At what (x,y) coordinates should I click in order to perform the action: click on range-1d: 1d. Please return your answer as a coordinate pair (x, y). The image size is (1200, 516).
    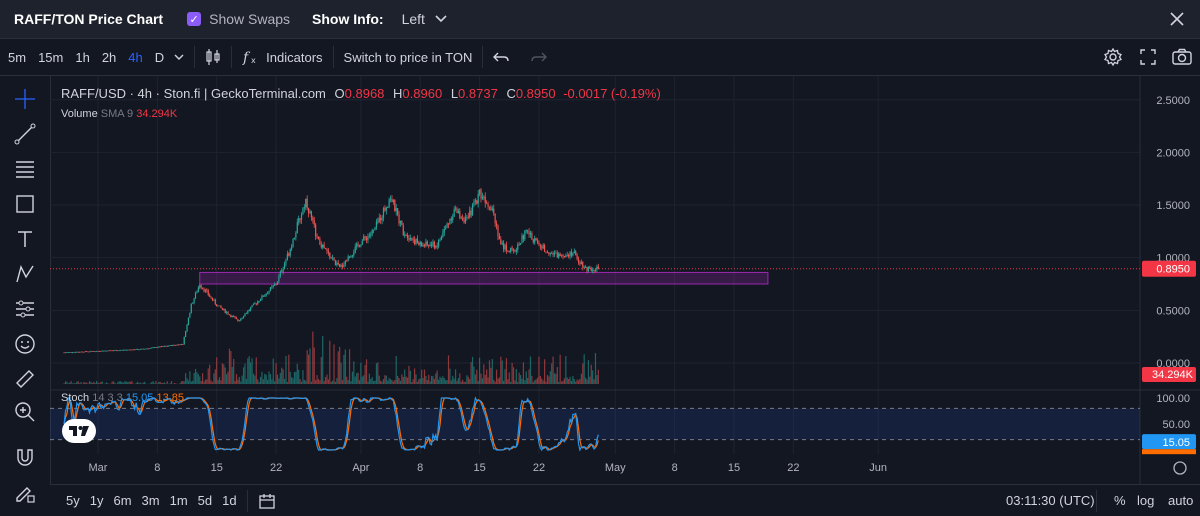
    Looking at the image, I should click on (229, 500).